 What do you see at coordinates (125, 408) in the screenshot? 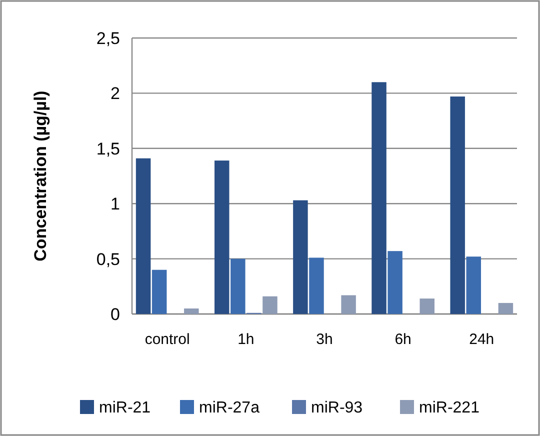
I see `legend-label: miR-21` at bounding box center [125, 408].